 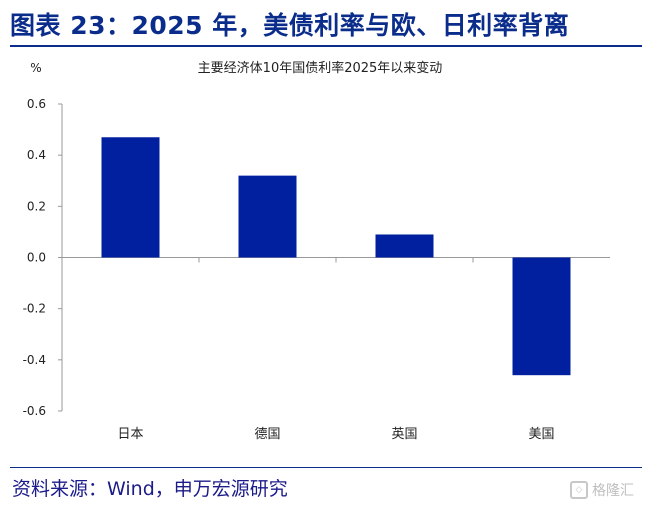 What do you see at coordinates (326, 467) in the screenshot?
I see `source-rule` at bounding box center [326, 467].